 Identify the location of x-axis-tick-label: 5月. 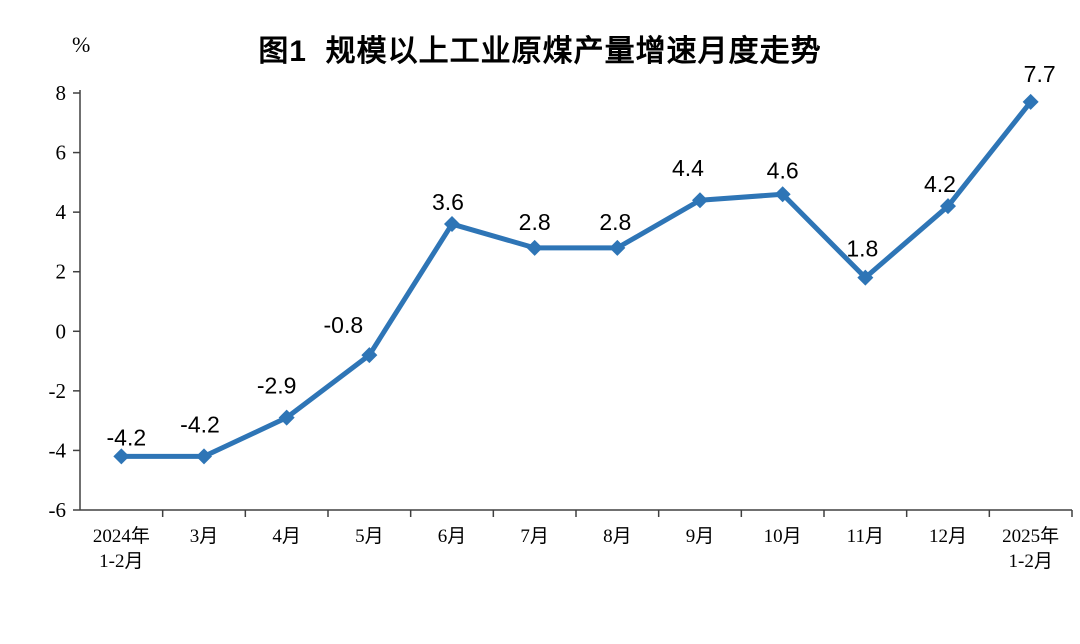
(369, 536).